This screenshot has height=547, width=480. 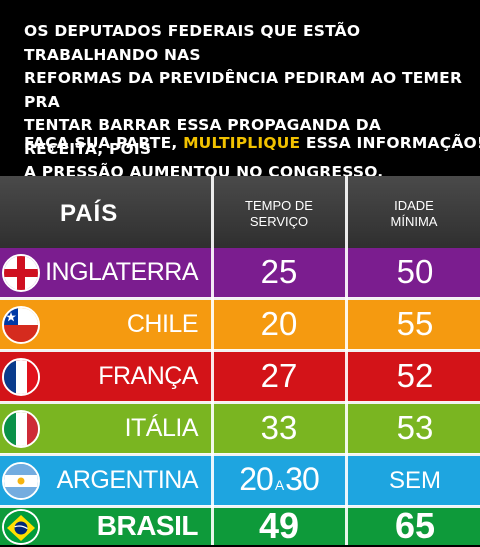 What do you see at coordinates (256, 479) in the screenshot?
I see `tempo-range-start: 20` at bounding box center [256, 479].